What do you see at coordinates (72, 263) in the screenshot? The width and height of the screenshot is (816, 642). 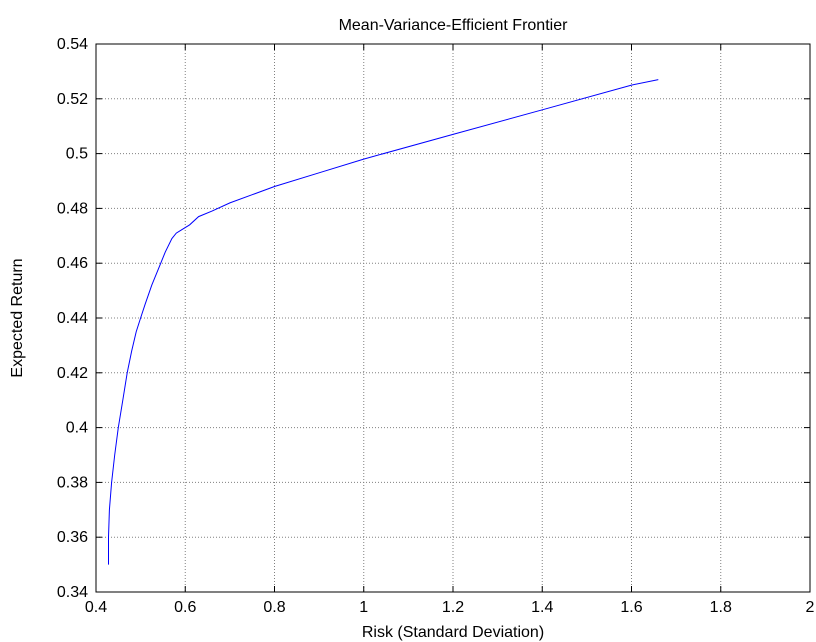 I see `y-tick-label: 0.46` at bounding box center [72, 263].